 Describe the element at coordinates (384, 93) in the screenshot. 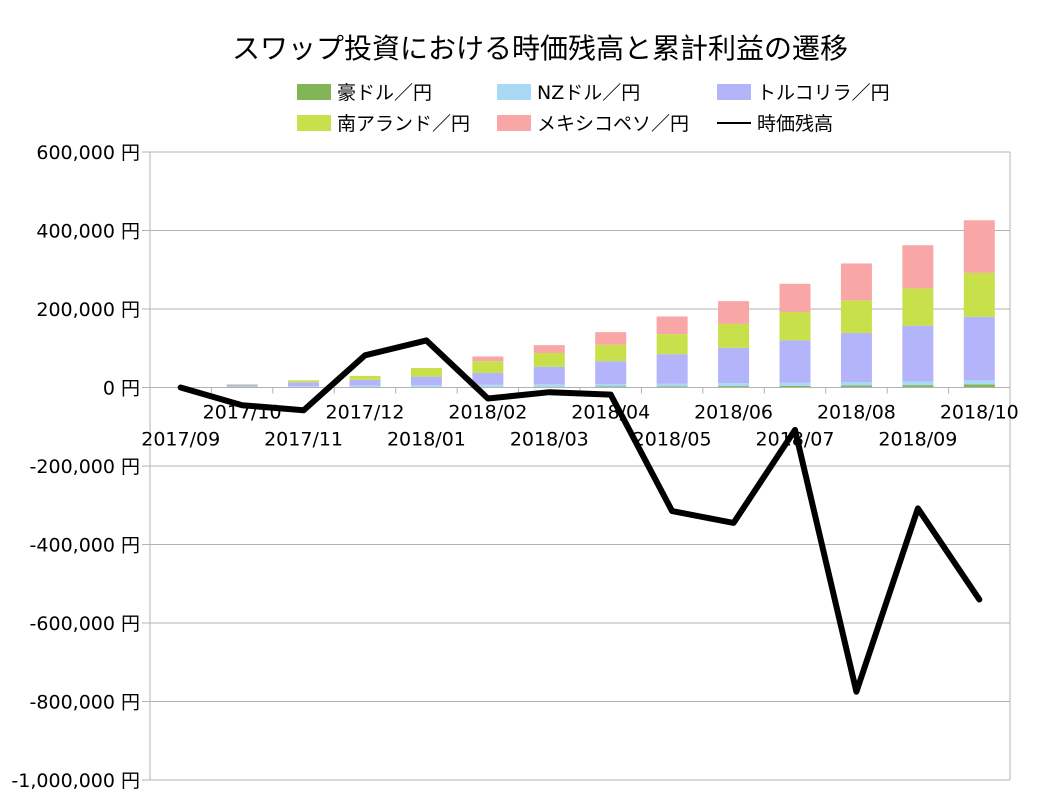

I see `legend-label: 豪ドル／円` at that location.